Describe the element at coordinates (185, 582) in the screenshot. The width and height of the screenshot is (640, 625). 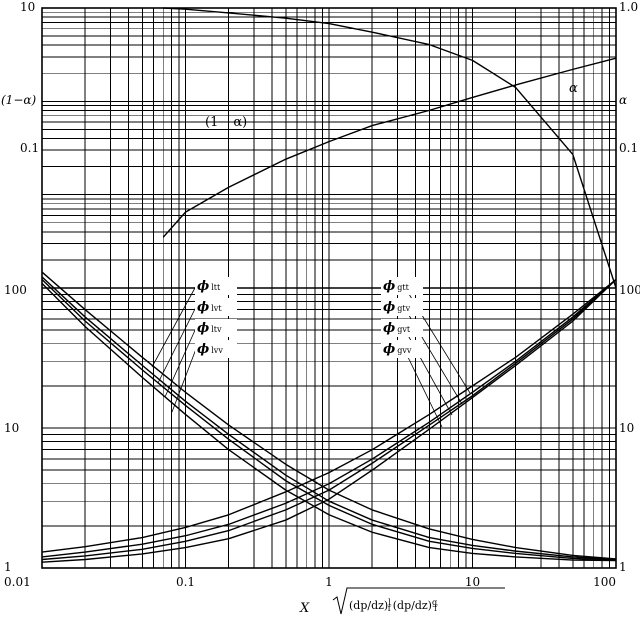
I see `x-tick-label: 0.1` at that location.